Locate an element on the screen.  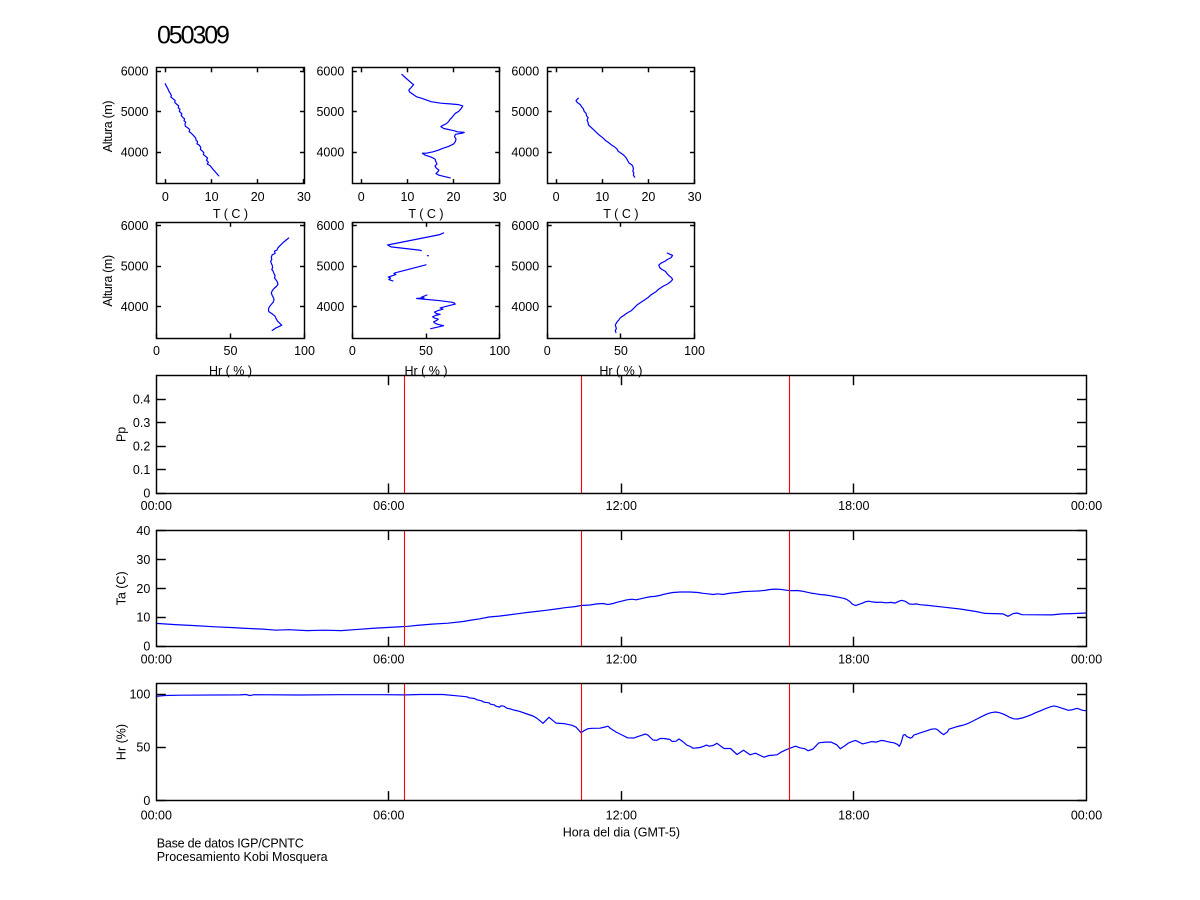
svg-text: Base de datos IGP/CPNTC is located at coordinates (230, 844).